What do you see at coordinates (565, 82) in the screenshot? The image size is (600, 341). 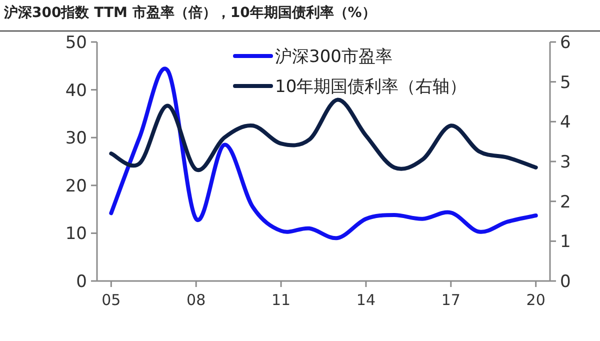 I see `y2-tick-label: 5` at bounding box center [565, 82].